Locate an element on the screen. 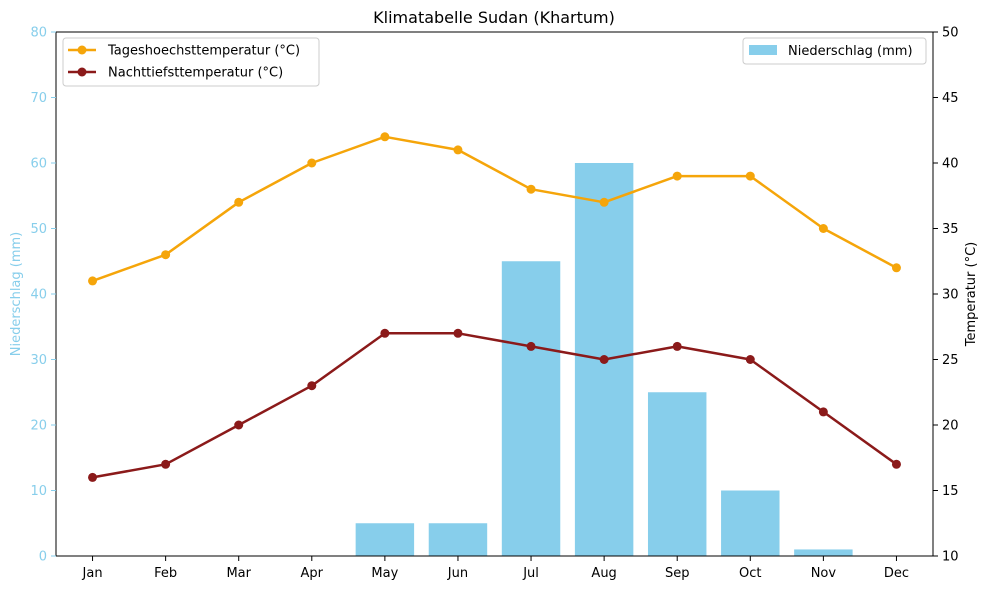 The height and width of the screenshot is (590, 989). precipitation-bar-jul is located at coordinates (531, 408).